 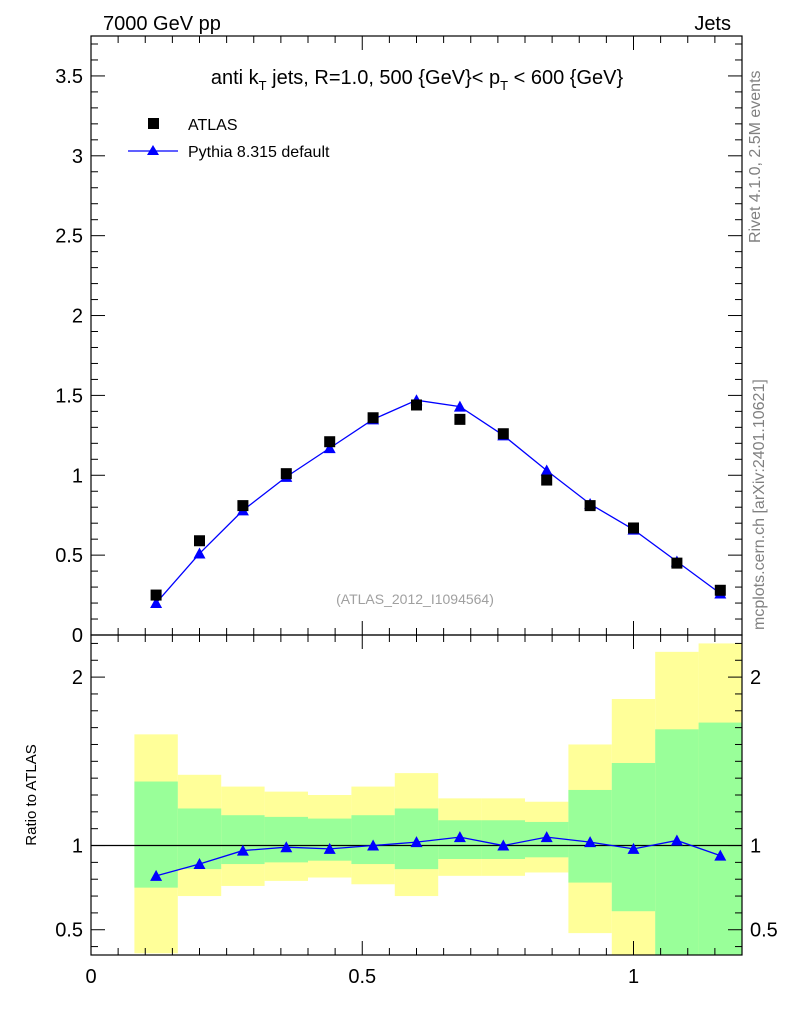 What do you see at coordinates (755, 847) in the screenshot?
I see `ratio-ytick-label-right: 1` at bounding box center [755, 847].